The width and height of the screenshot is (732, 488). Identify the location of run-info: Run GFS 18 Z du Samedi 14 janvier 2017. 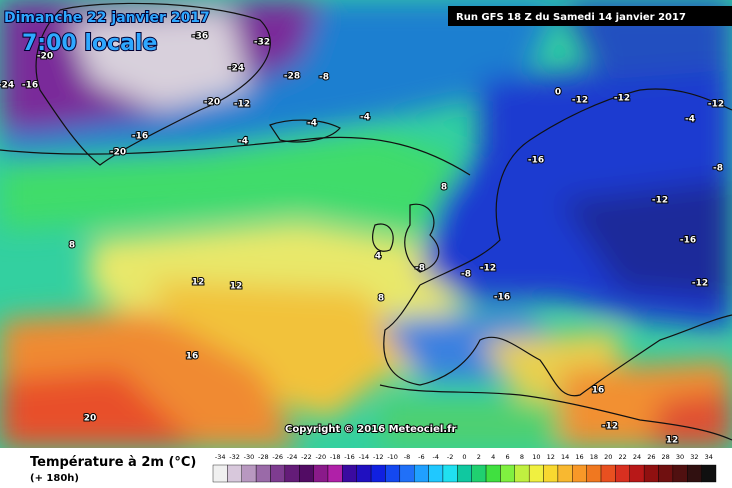
(571, 17).